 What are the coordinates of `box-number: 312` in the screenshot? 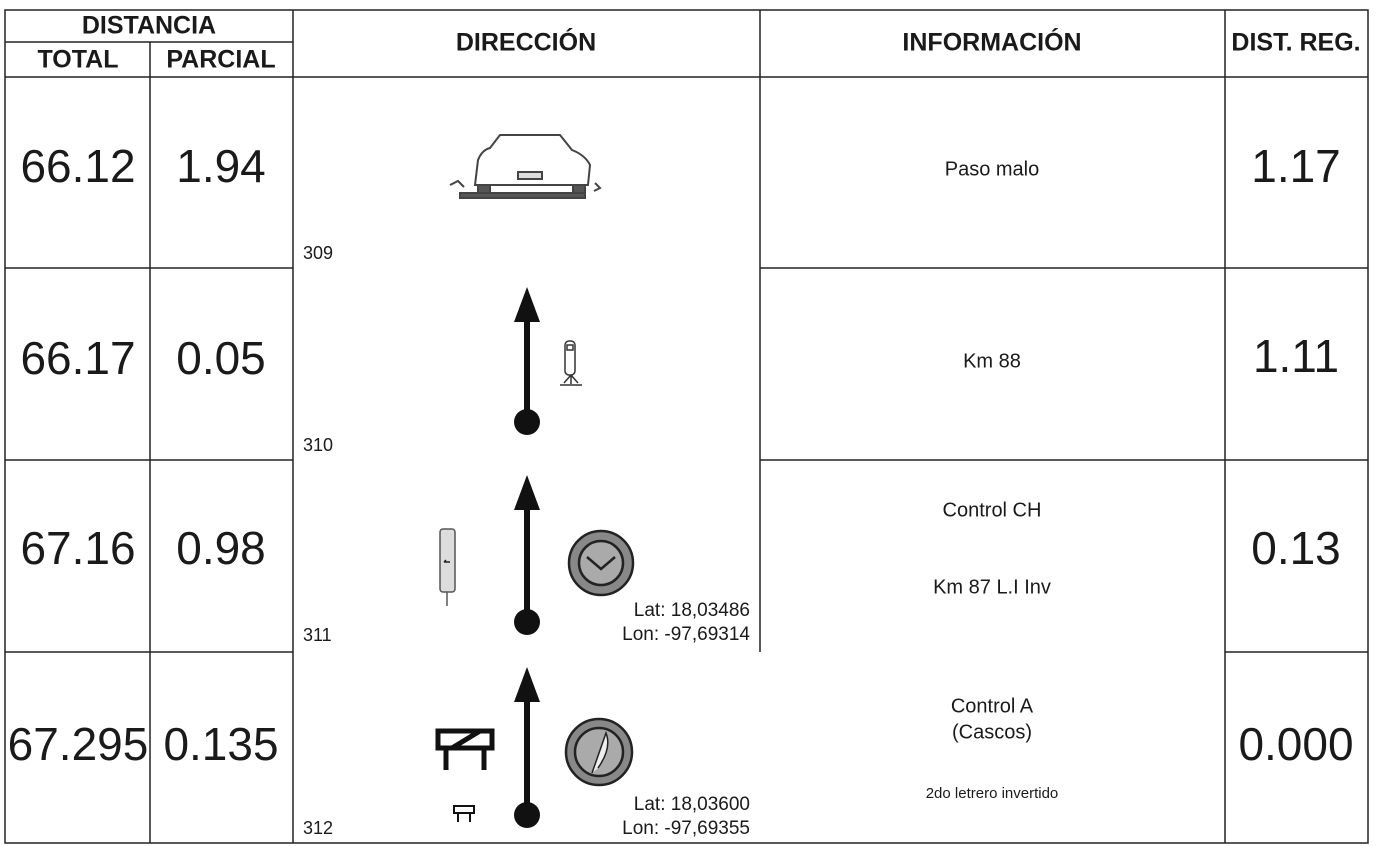 It's located at (318, 828).